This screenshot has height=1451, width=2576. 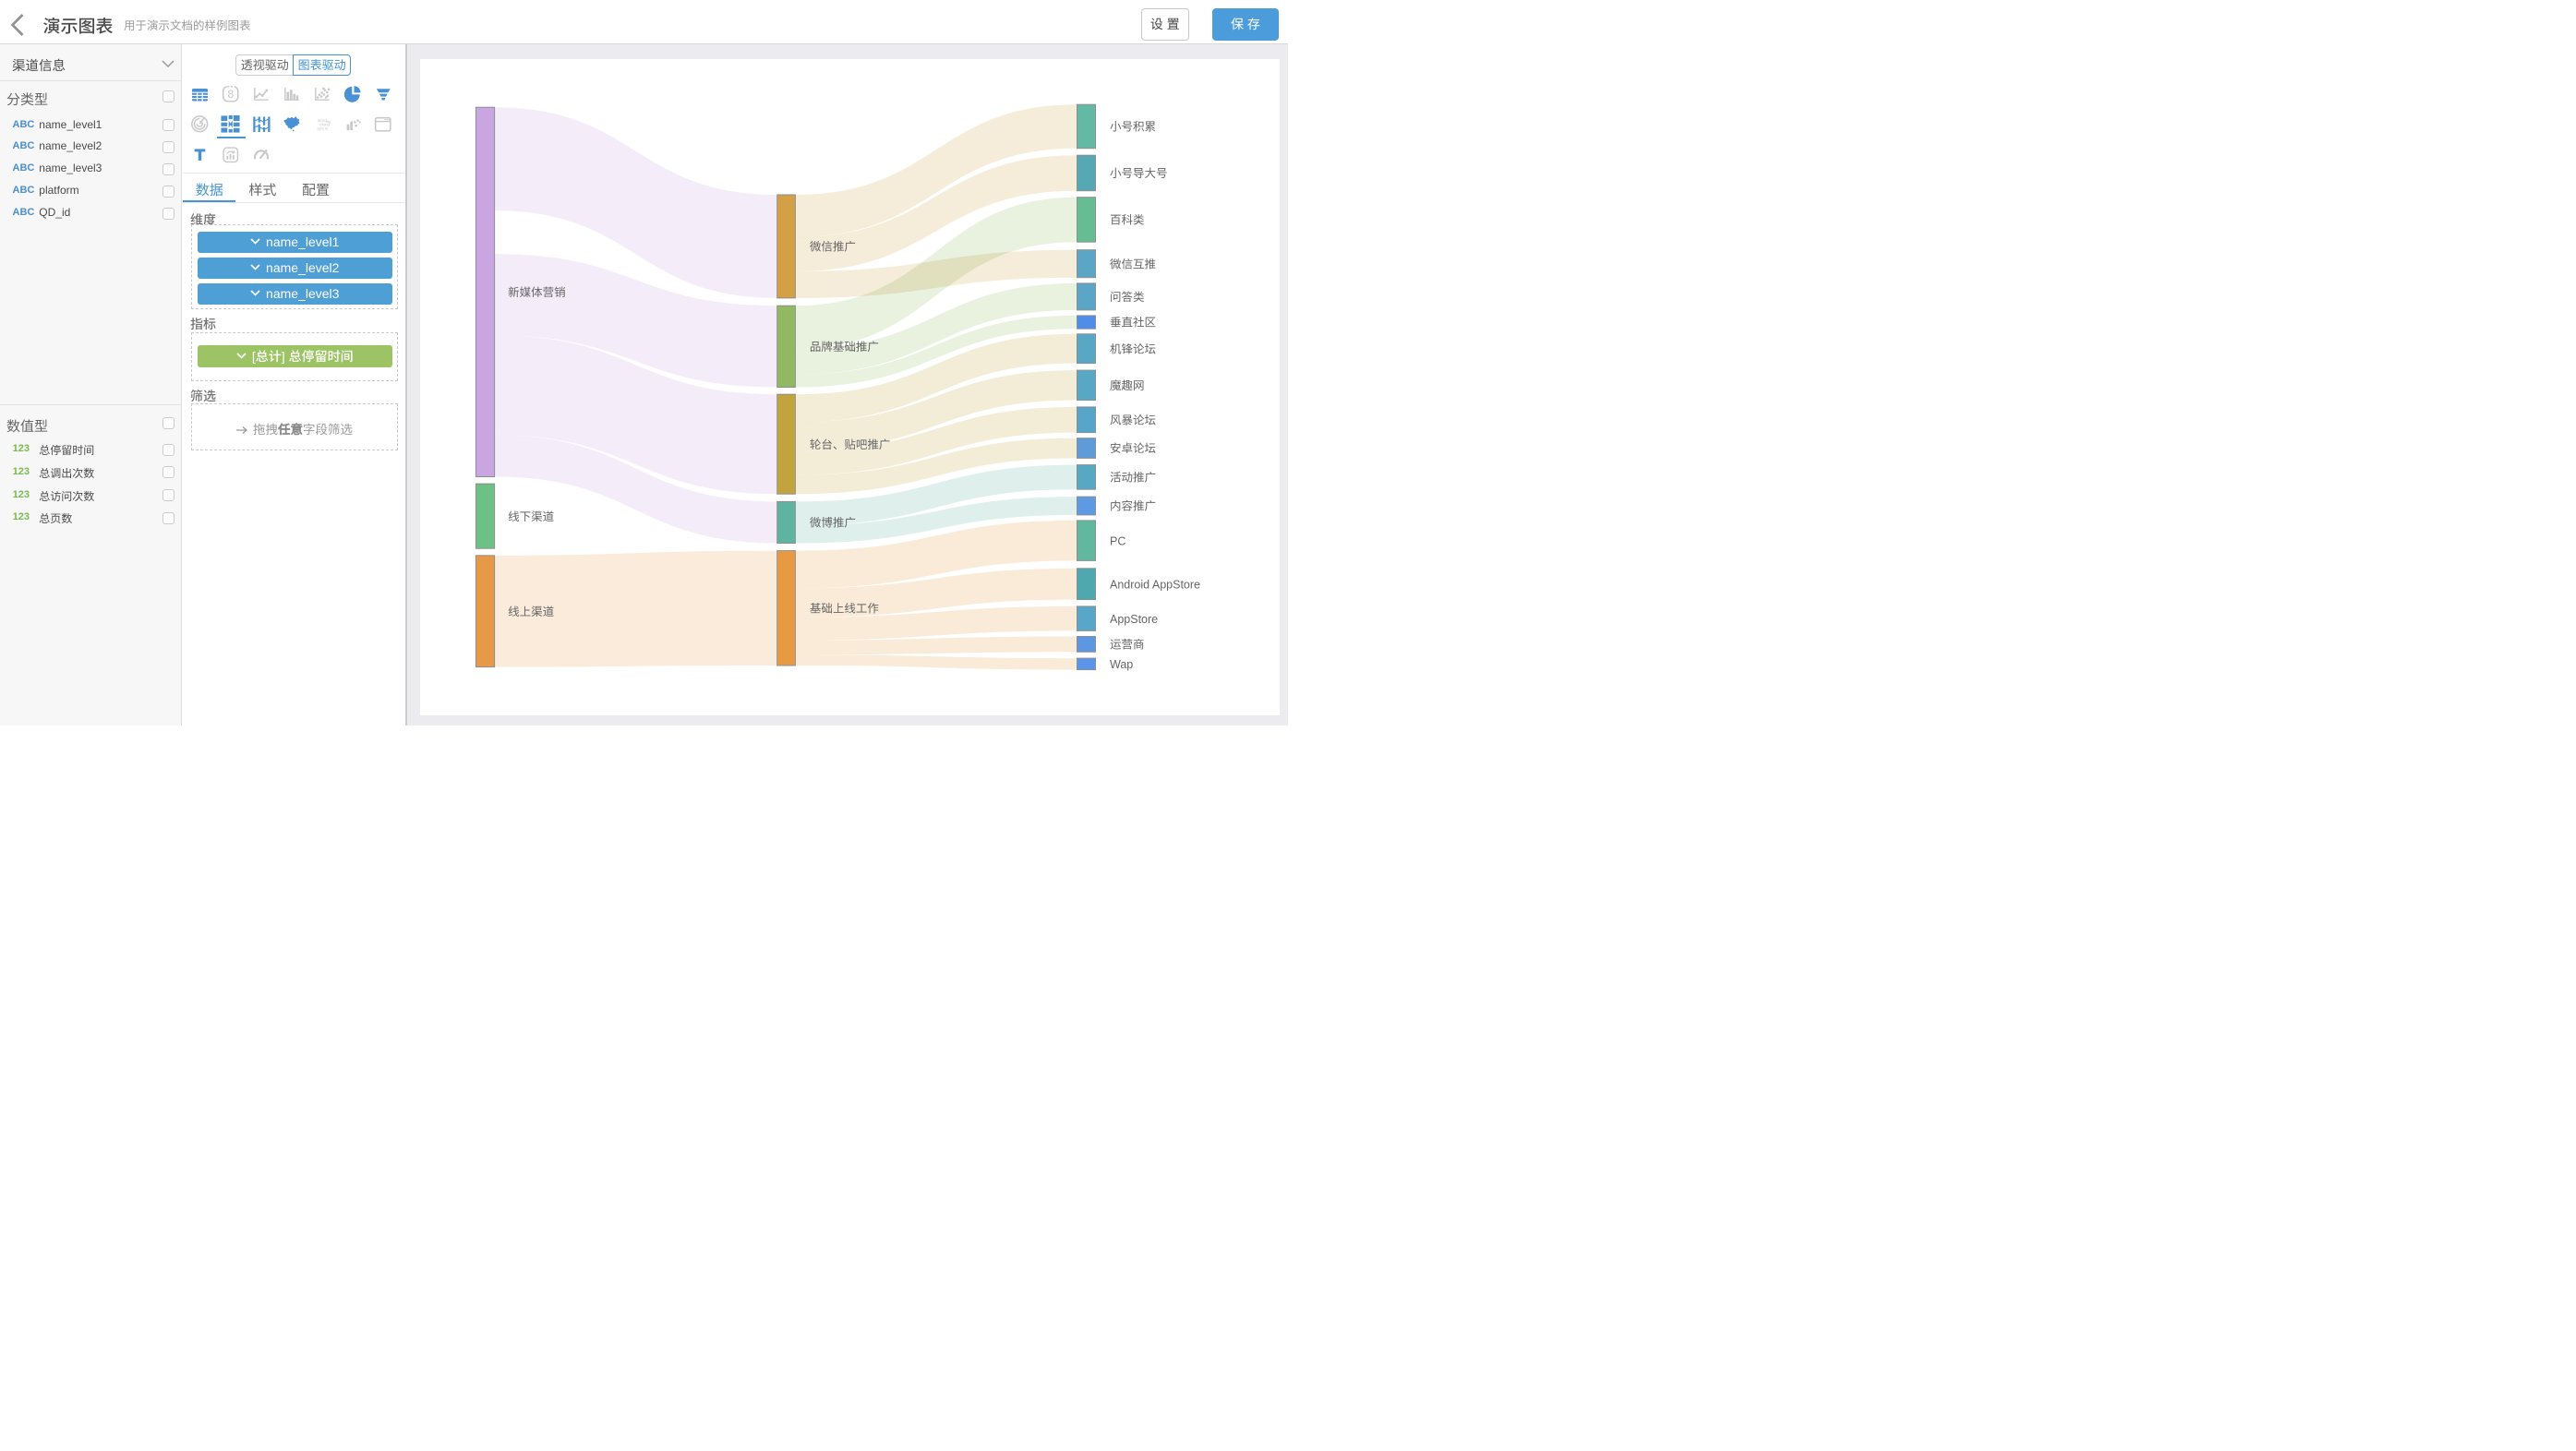 I want to click on svg-text: agile BI, so click(x=323, y=128).